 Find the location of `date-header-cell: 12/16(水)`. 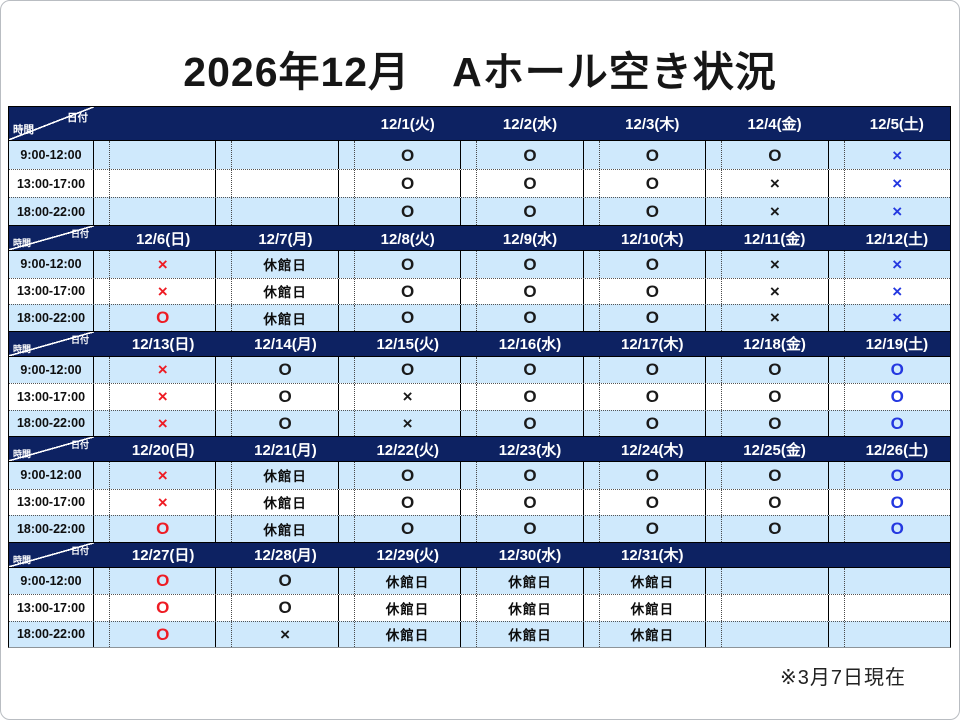

date-header-cell: 12/16(水) is located at coordinates (530, 344).